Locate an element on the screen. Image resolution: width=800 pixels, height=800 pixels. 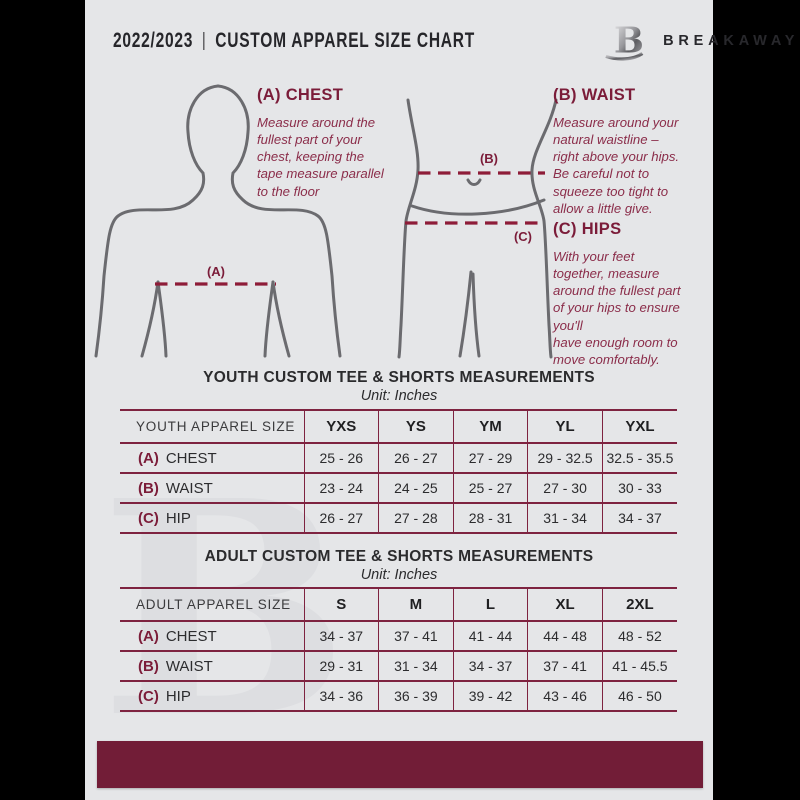
size-range-cell: 48 - 52 is located at coordinates (639, 636).